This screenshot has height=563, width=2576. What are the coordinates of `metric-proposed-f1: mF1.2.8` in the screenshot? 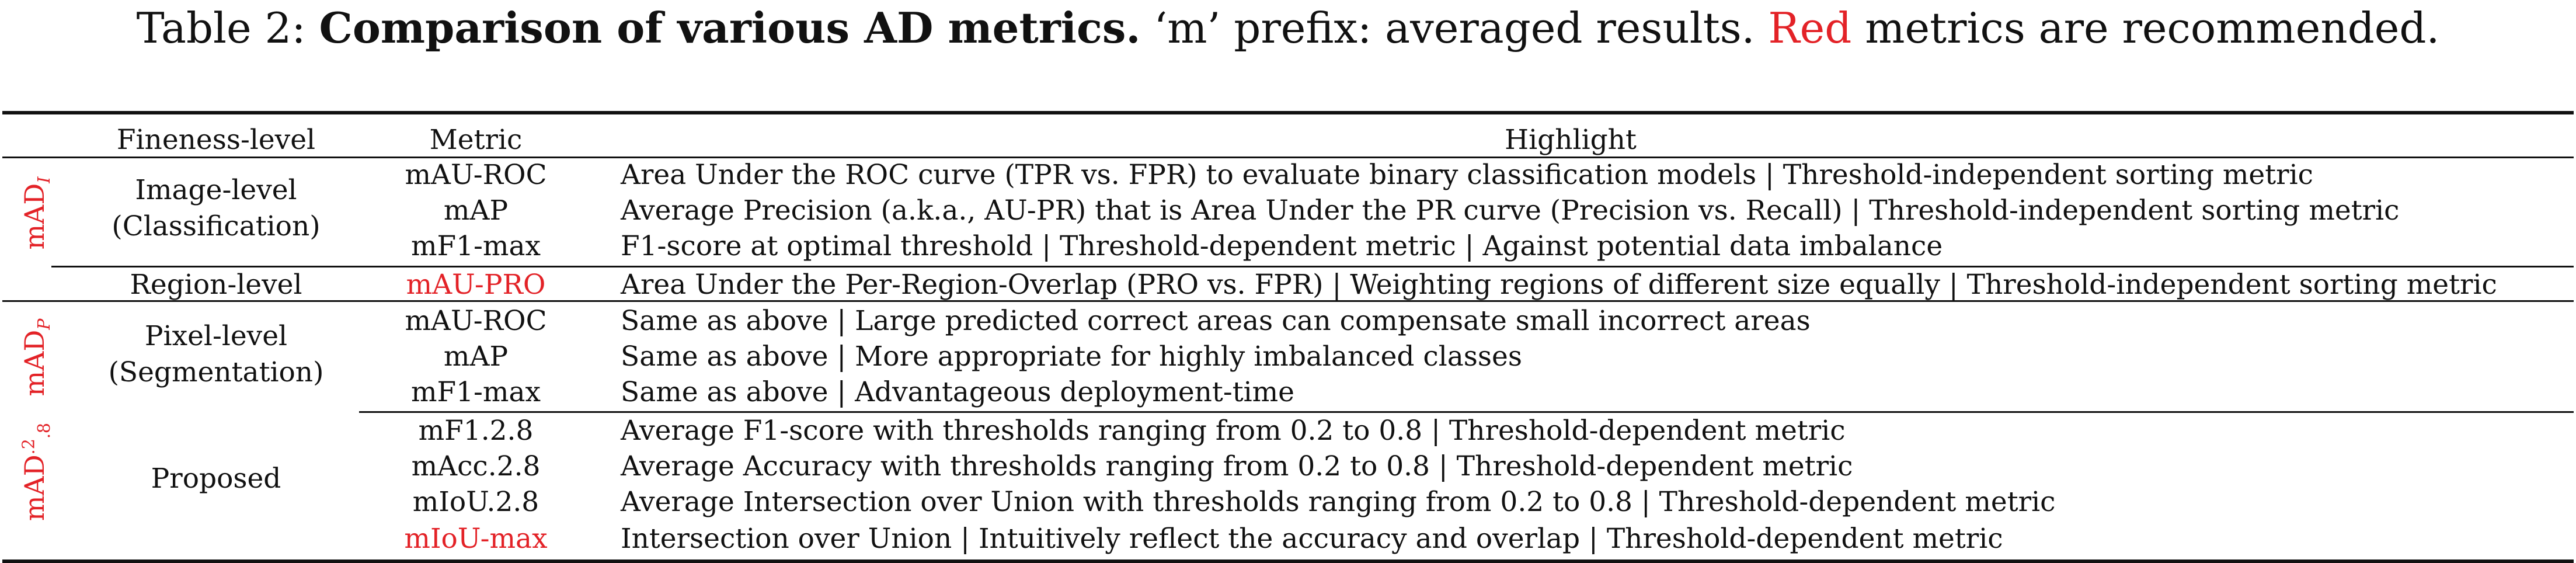 It's located at (476, 431).